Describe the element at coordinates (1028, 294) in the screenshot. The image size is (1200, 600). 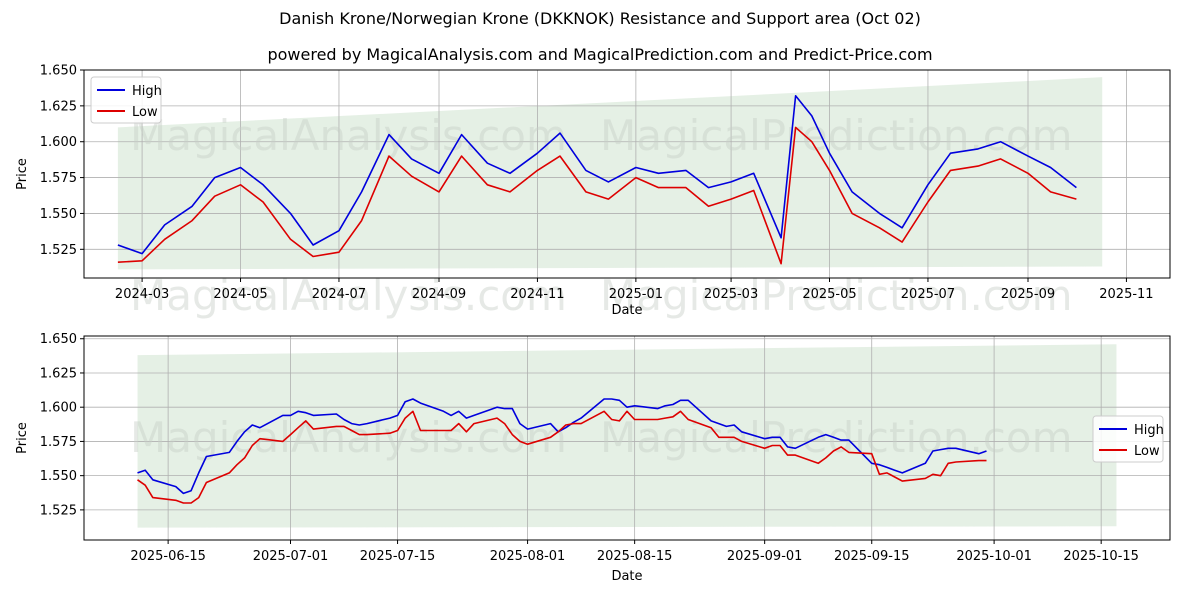
I see `chart1-x-tick-label: 2025-09` at that location.